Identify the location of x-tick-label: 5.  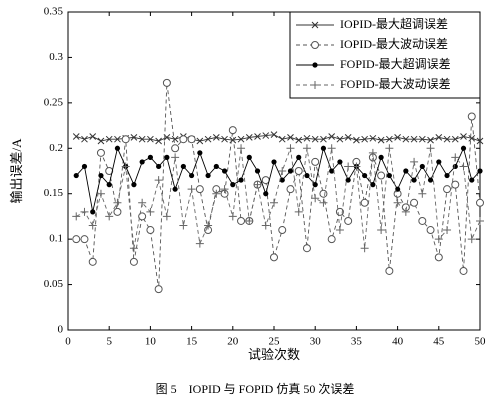
(109, 342).